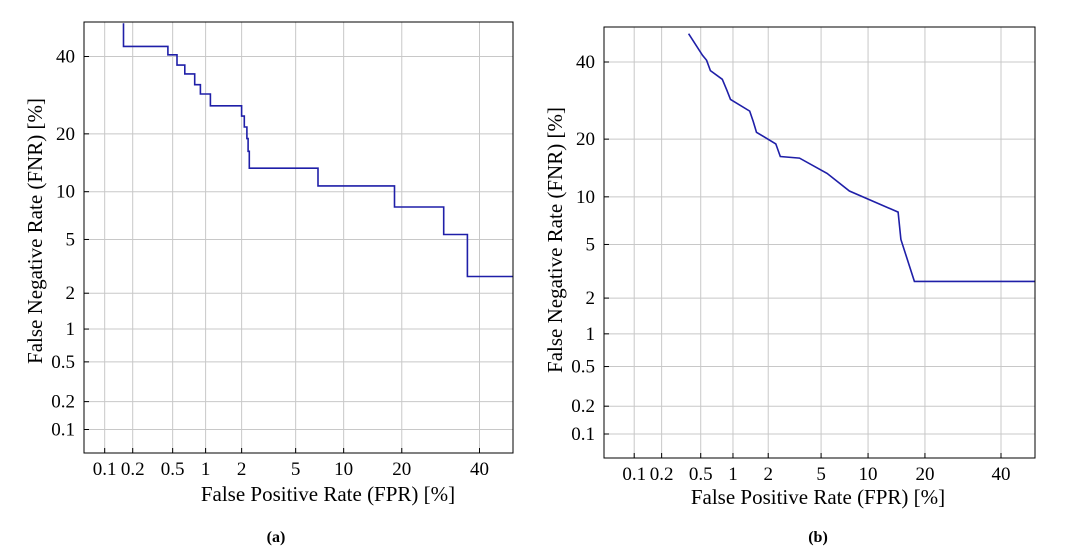 This screenshot has height=559, width=1080. I want to click on panel-b-caption: (b), so click(818, 537).